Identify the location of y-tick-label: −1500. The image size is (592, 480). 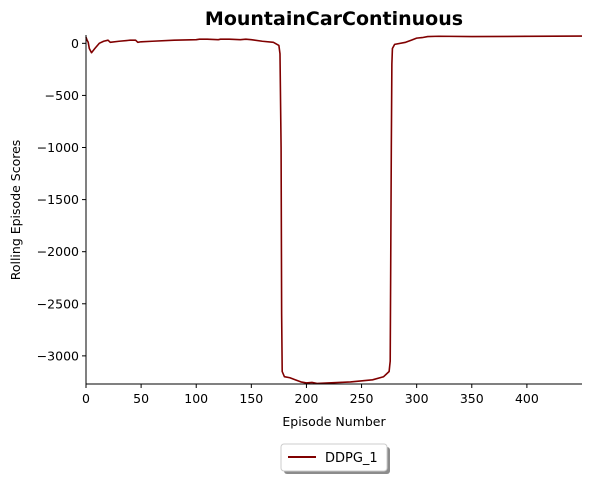
(58, 199).